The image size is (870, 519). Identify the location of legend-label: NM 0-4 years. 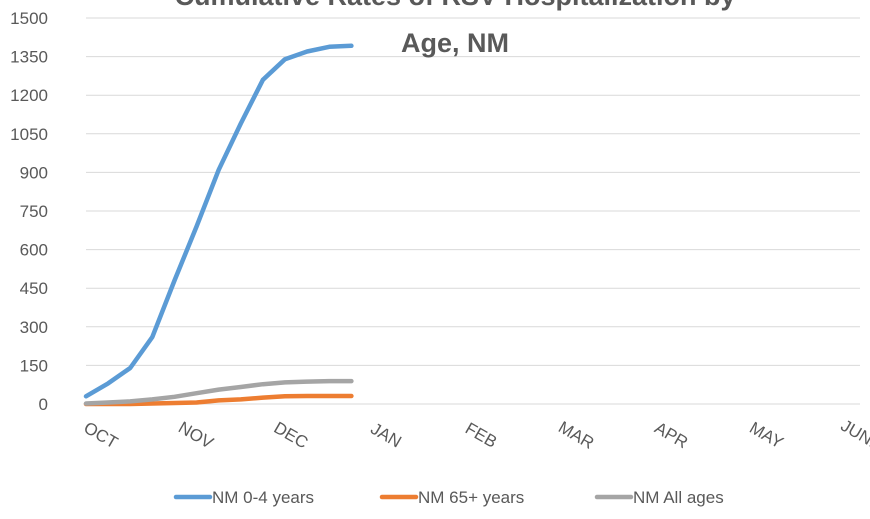
(263, 497).